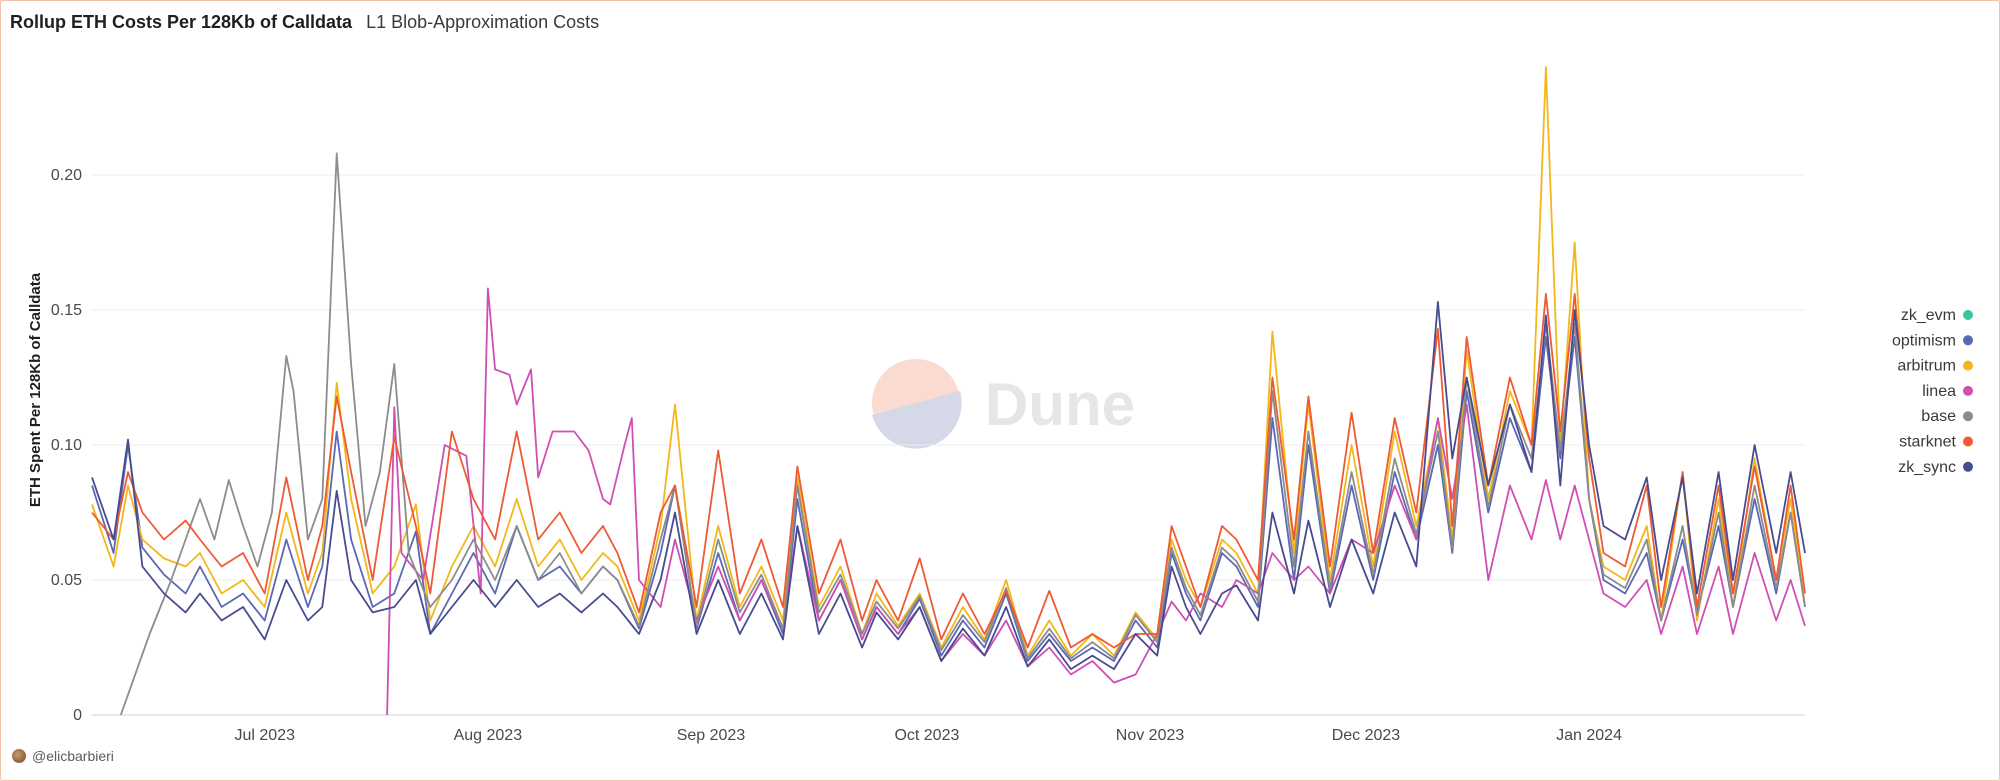  Describe the element at coordinates (1924, 340) in the screenshot. I see `legend-label: optimism` at that location.